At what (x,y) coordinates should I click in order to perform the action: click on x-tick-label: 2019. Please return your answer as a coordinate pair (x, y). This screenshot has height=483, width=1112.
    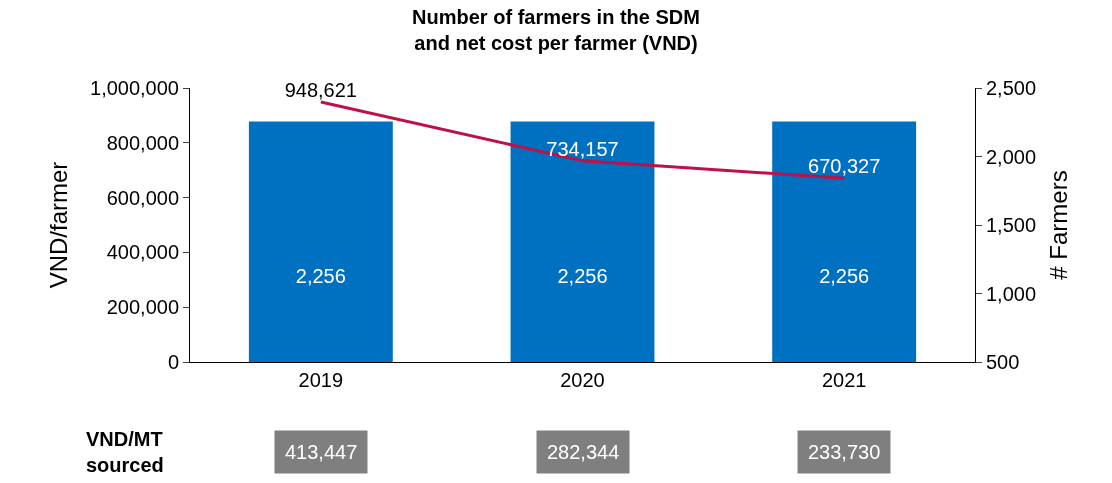
    Looking at the image, I should click on (321, 380).